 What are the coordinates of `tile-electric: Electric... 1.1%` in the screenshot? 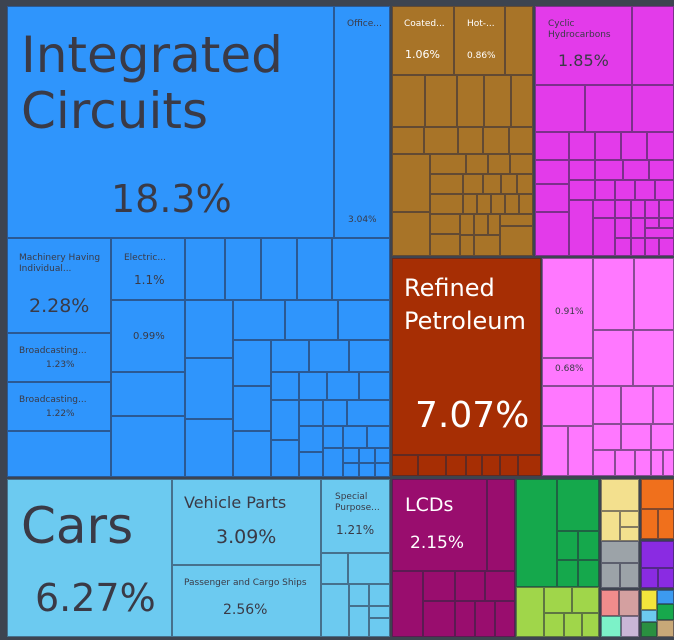 It's located at (148, 269).